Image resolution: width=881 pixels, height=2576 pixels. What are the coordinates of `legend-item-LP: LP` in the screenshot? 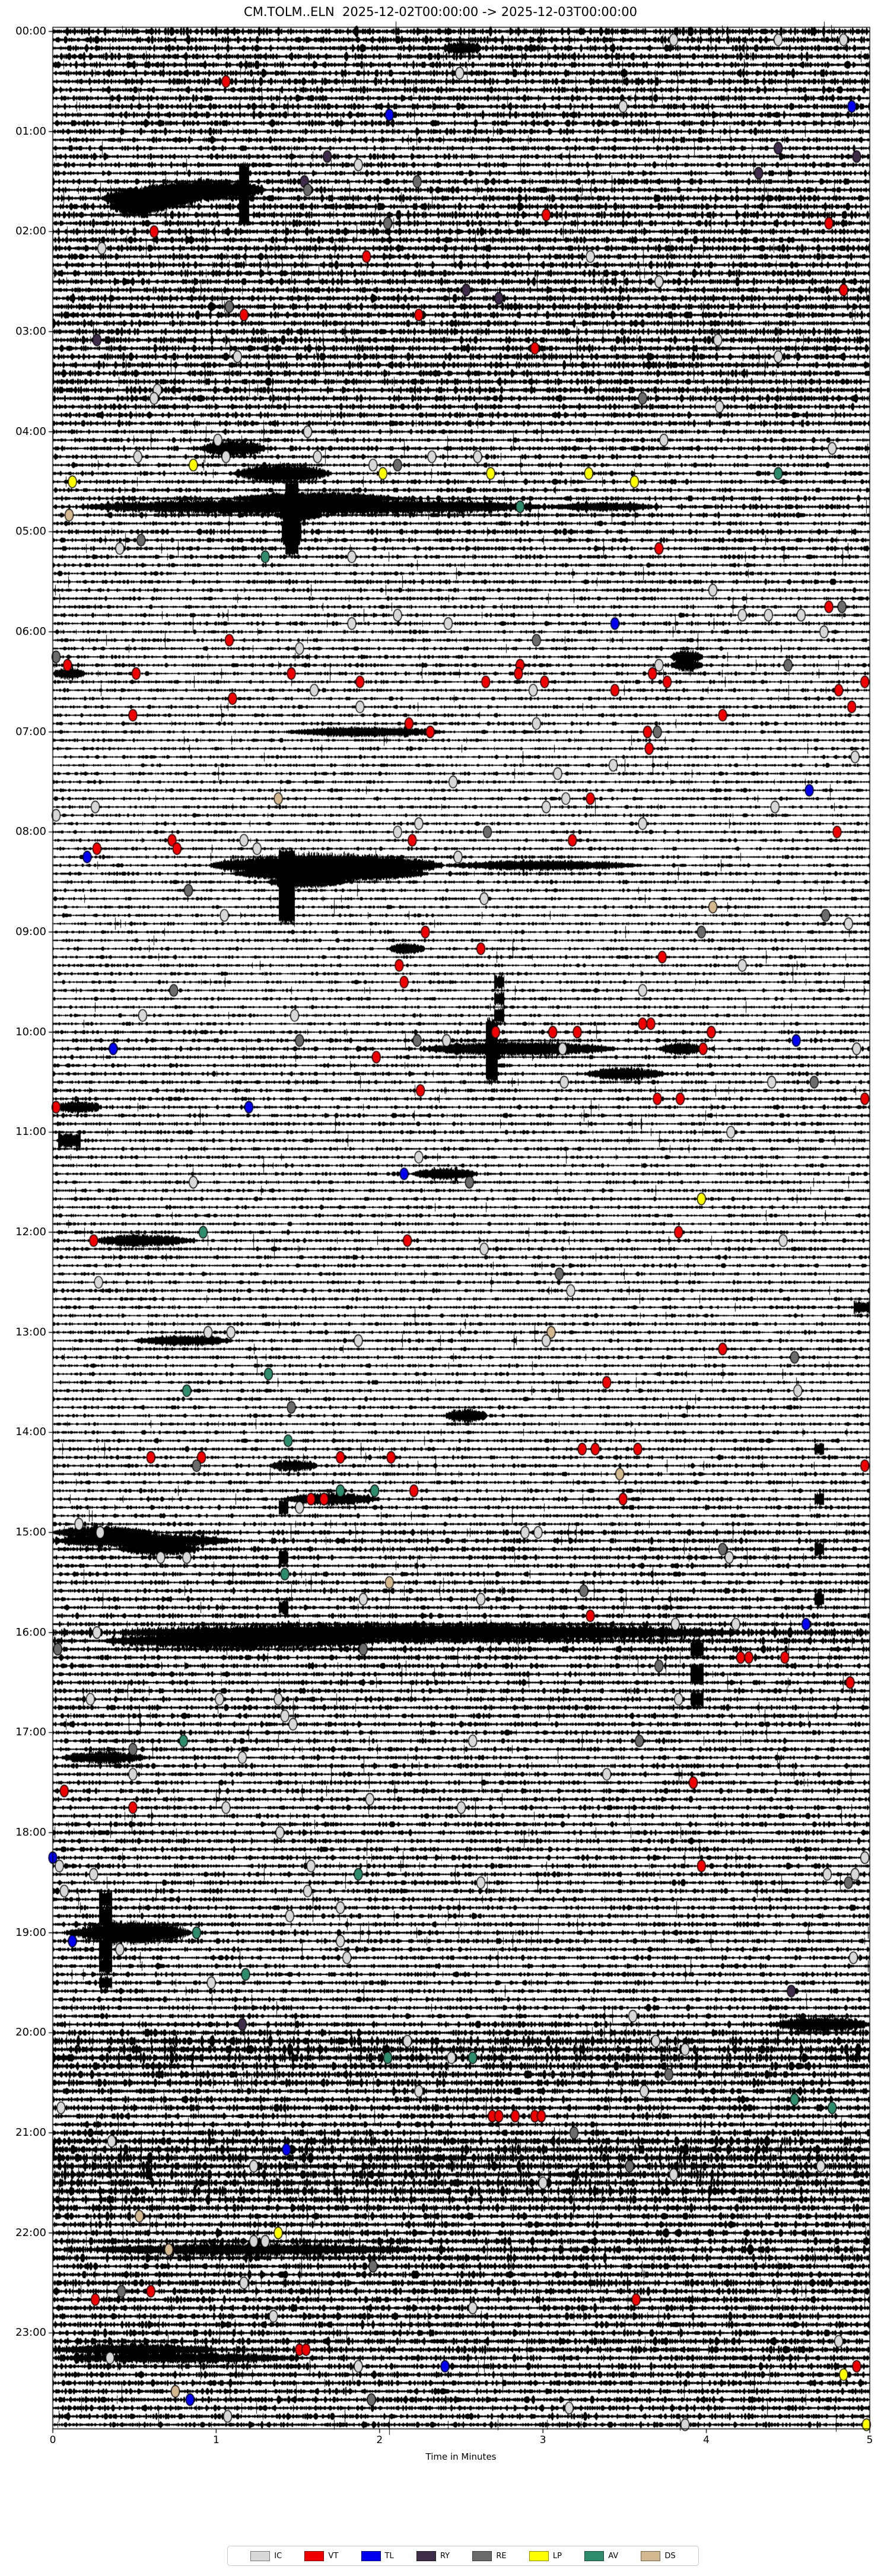 It's located at (546, 2555).